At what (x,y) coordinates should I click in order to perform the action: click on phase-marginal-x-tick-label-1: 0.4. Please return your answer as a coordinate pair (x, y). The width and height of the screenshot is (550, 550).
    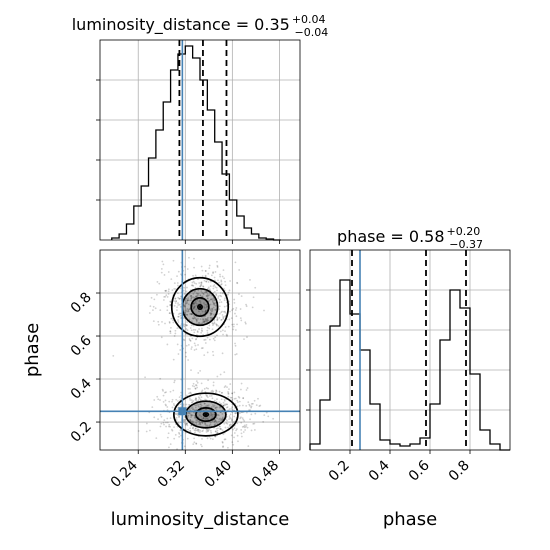
    Looking at the image, I should click on (379, 470).